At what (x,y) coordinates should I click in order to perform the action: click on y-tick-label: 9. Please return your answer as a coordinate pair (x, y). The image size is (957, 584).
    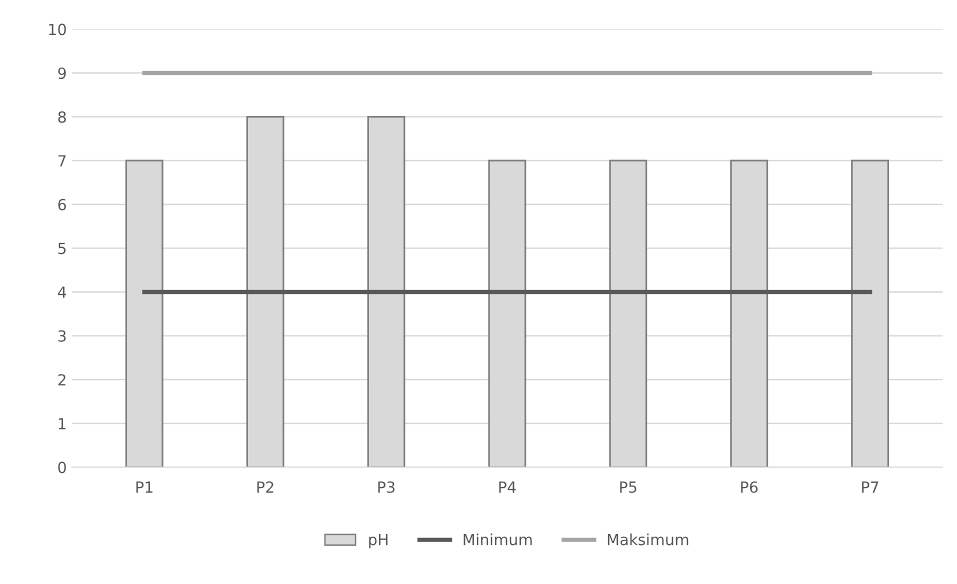
    Looking at the image, I should click on (62, 73).